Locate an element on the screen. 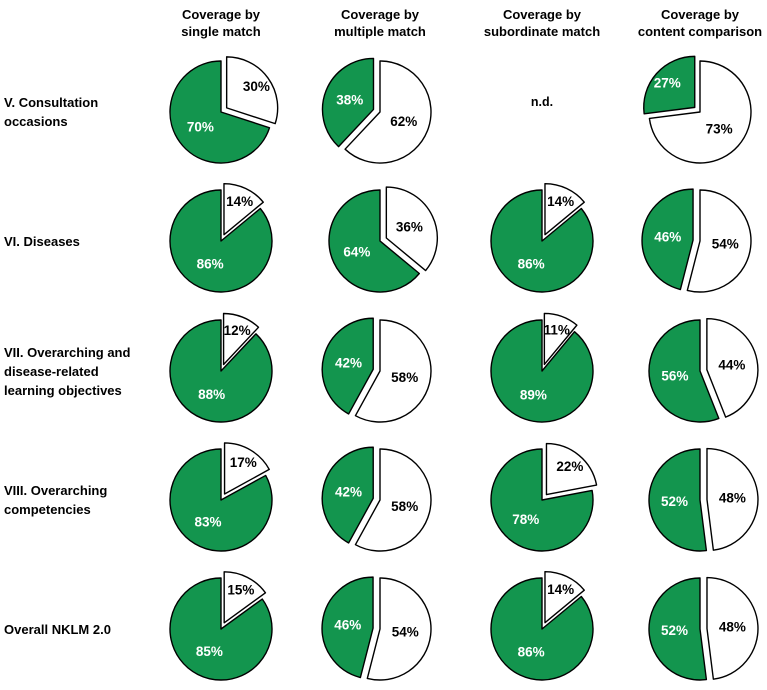  row-label-line: V. Consultation is located at coordinates (51, 102).